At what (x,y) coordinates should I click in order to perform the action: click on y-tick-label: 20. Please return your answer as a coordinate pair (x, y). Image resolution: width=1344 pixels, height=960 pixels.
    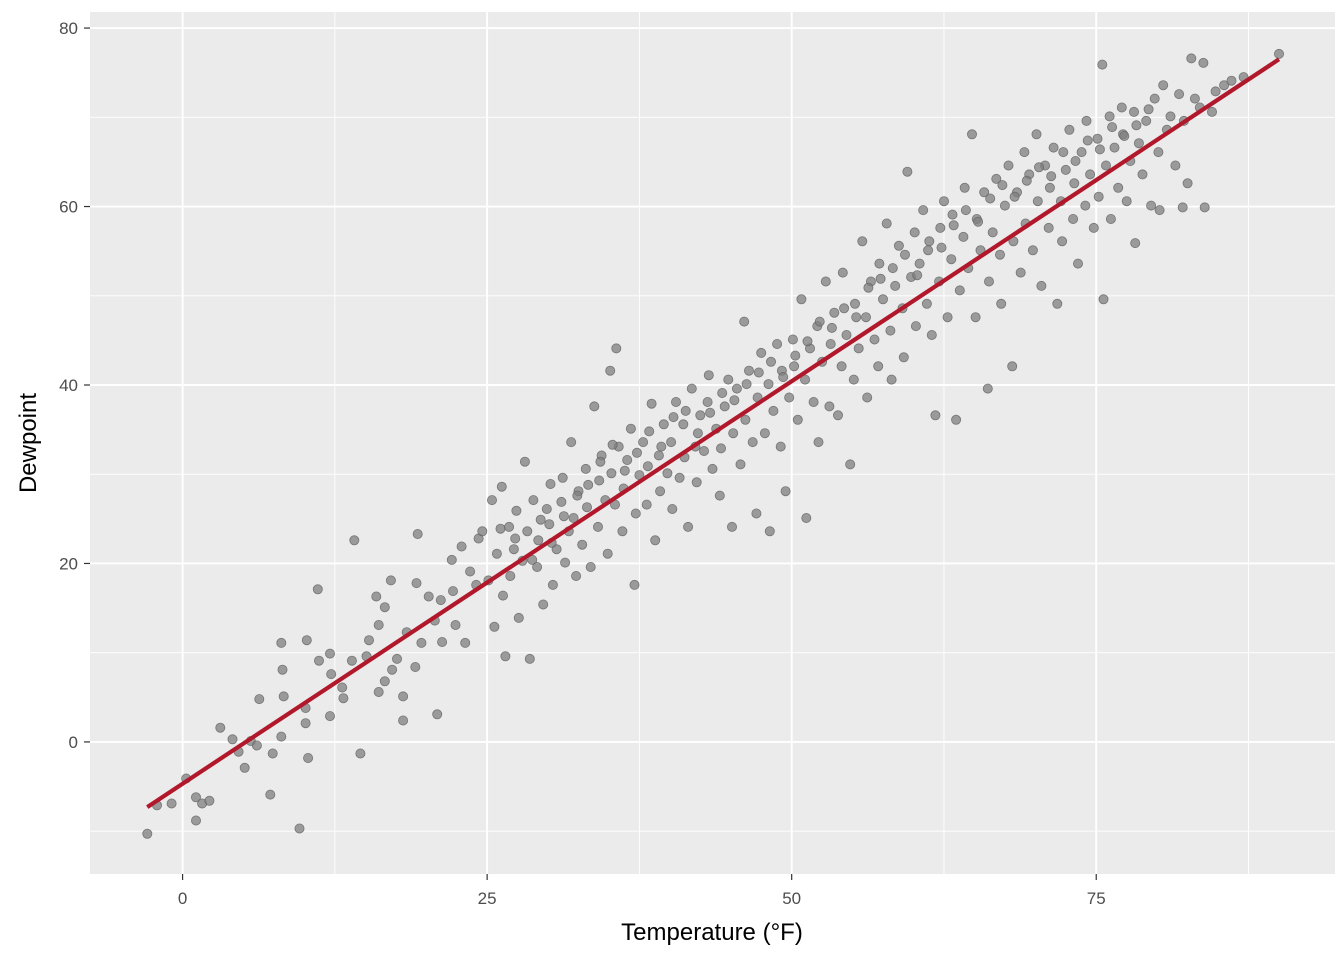
    Looking at the image, I should click on (68, 563).